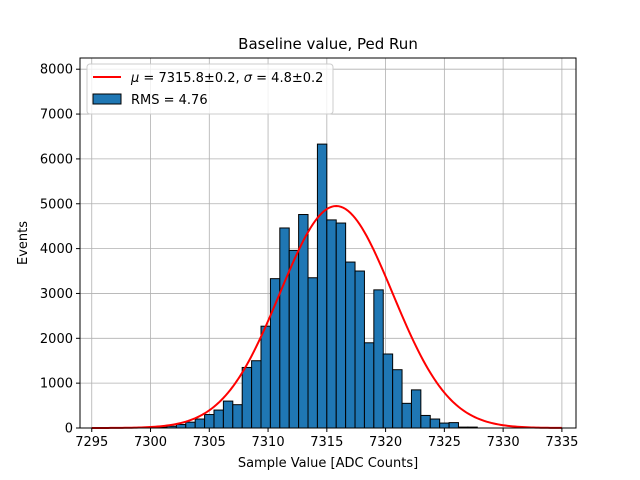 Image resolution: width=640 pixels, height=480 pixels. Describe the element at coordinates (107, 99) in the screenshot. I see `legend-histogram-swatch` at that location.